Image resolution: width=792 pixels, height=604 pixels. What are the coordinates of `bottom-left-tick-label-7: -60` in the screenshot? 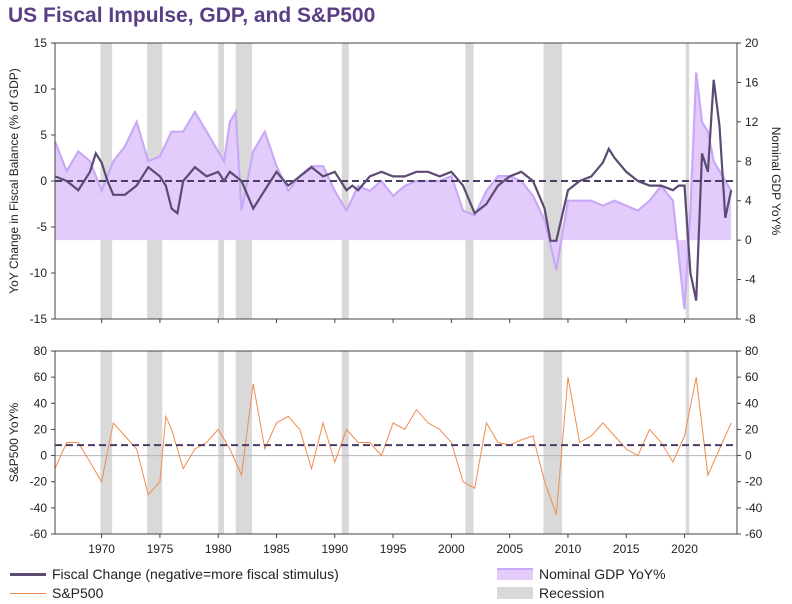 It's located at (39, 534).